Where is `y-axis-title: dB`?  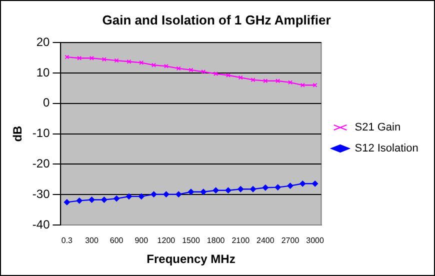
y-axis-title: dB is located at coordinates (17, 133).